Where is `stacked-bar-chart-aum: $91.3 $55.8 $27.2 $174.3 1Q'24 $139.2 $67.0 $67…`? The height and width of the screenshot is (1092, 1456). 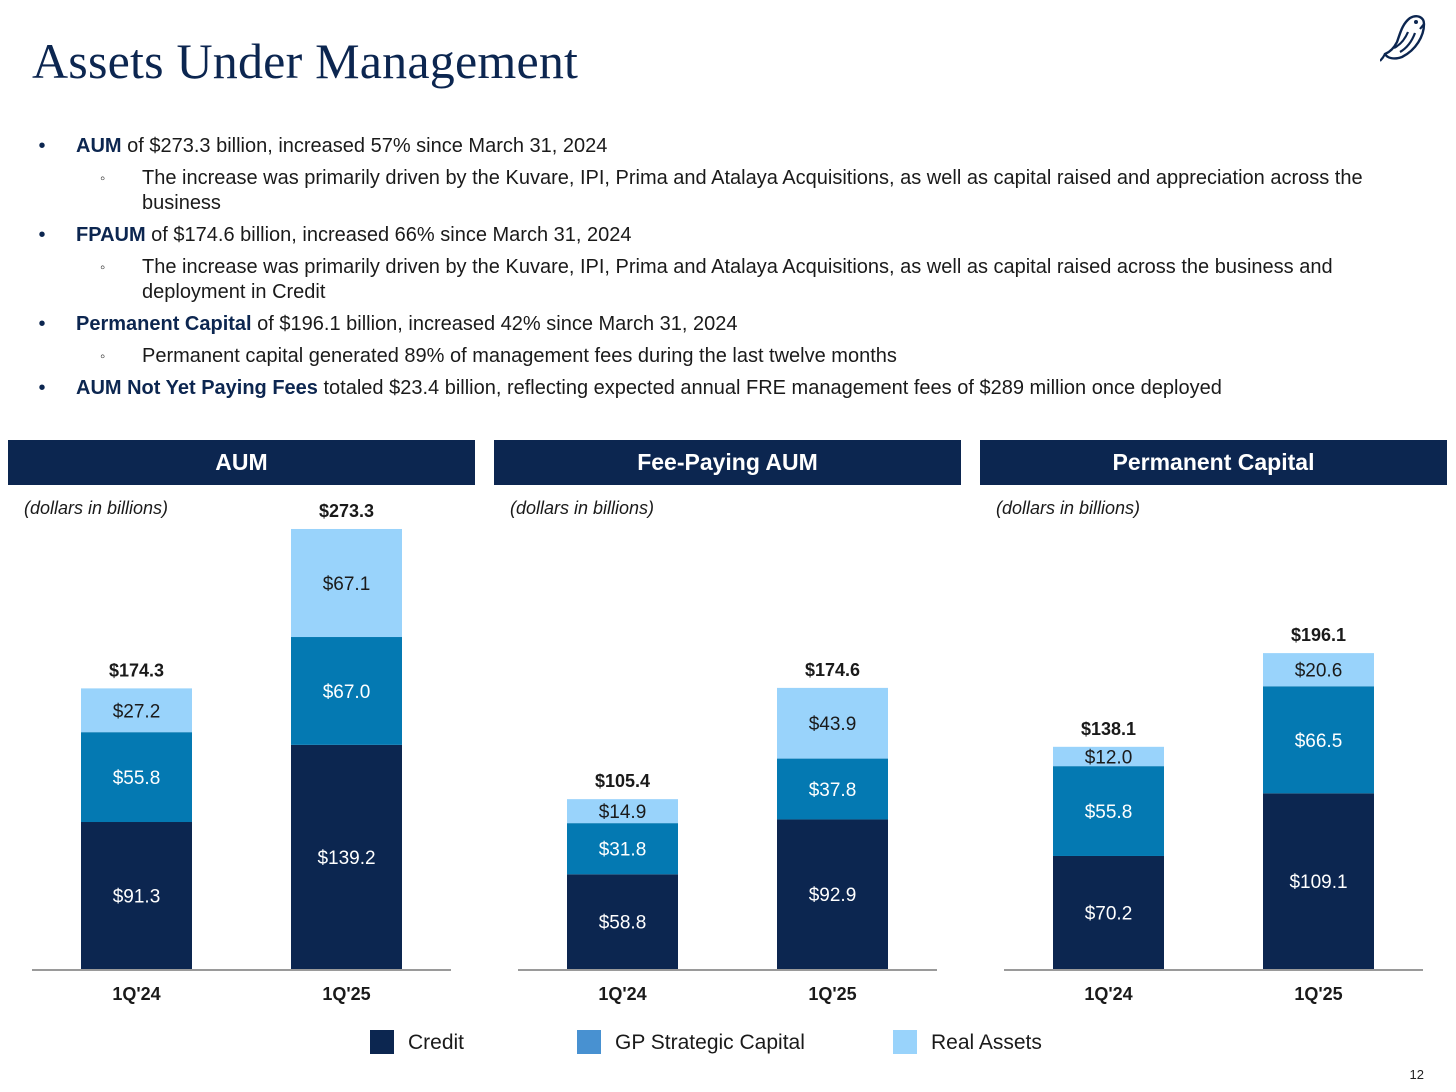 stacked-bar-chart-aum: $91.3 $55.8 $27.2 $174.3 1Q'24 $139.2 $67.0 $67… is located at coordinates (241, 752).